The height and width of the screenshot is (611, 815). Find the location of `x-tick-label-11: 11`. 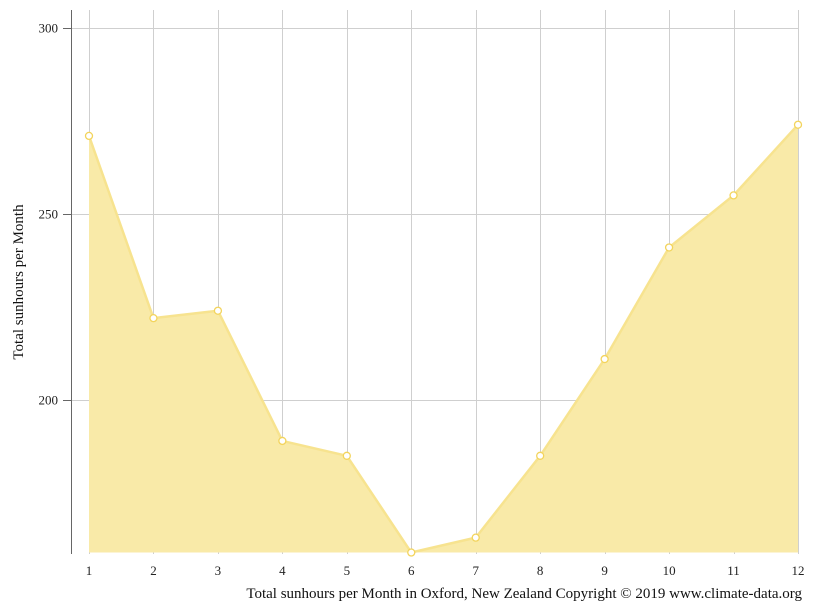

x-tick-label-11: 11 is located at coordinates (733, 570).